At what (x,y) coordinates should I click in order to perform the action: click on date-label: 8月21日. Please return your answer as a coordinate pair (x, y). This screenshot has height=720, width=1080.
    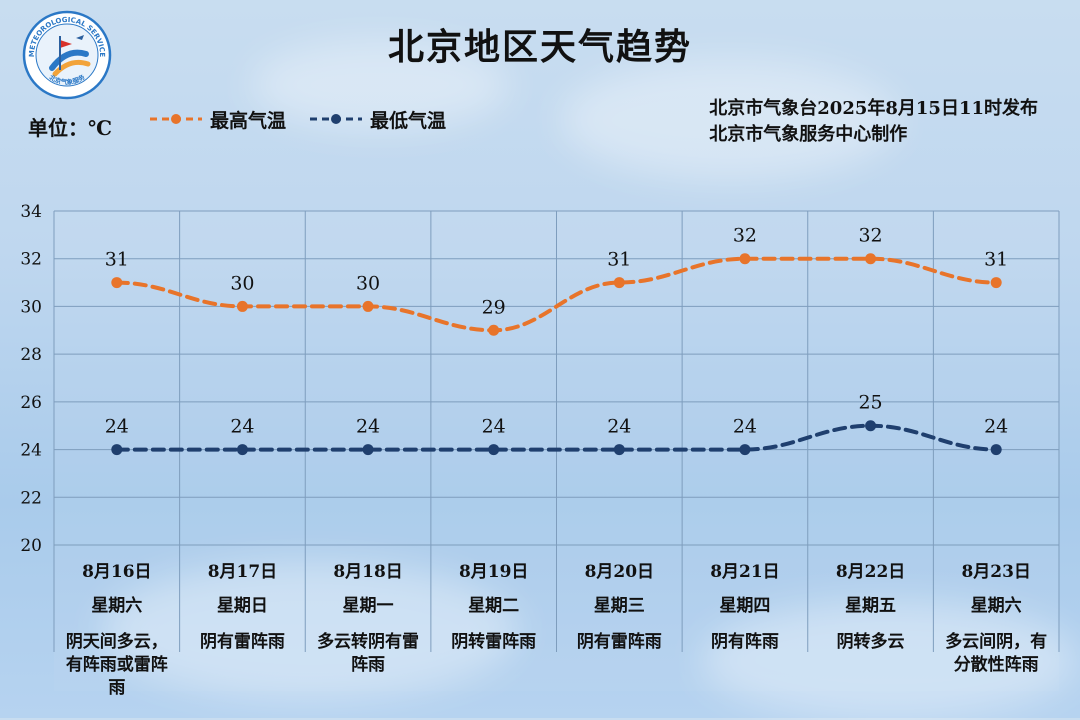
    Looking at the image, I should click on (745, 572).